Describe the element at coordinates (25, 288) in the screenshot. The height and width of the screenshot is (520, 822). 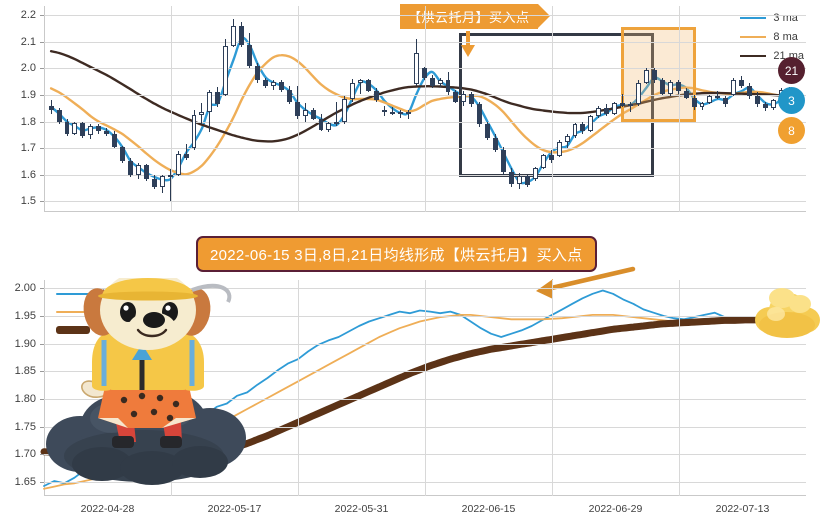
I see `y-axis-tick-label: 2.00` at that location.